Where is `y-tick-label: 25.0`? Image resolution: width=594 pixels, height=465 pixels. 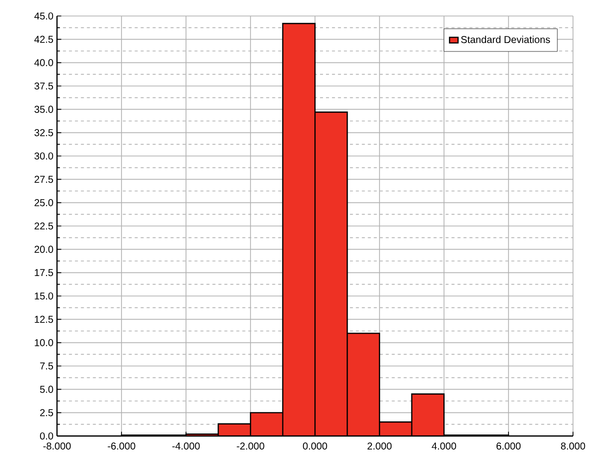 y-tick-label: 25.0 is located at coordinates (44, 202).